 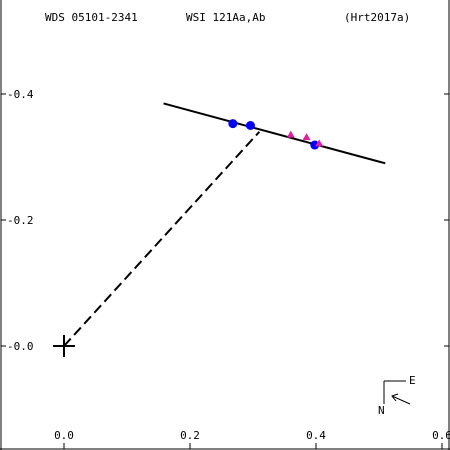 What do you see at coordinates (20, 220) in the screenshot?
I see `y-tick-label: -0.2` at bounding box center [20, 220].